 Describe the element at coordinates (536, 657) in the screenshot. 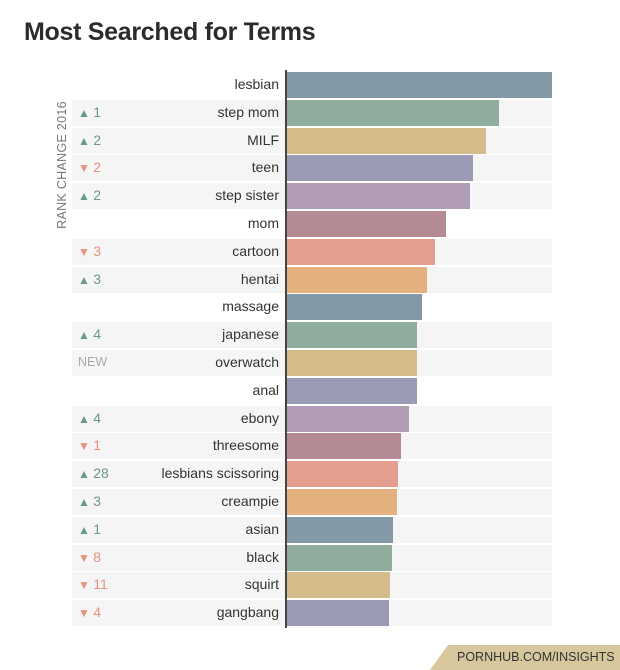

I see `footer-link: PORNHUB.COM/INSIGHTS` at that location.